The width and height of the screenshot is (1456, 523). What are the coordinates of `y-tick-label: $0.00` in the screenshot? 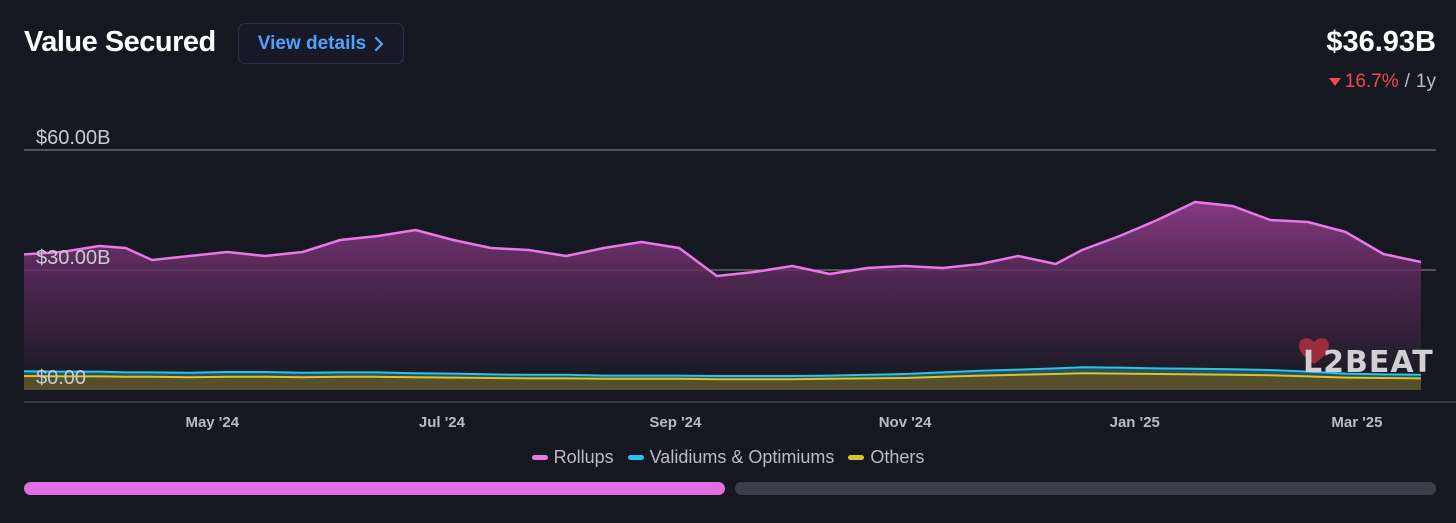 It's located at (61, 378).